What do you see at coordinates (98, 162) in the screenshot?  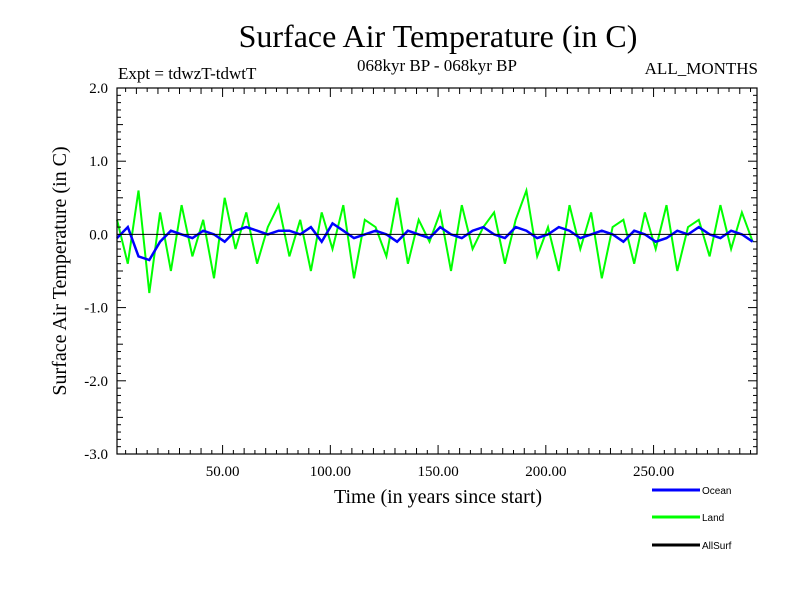 I see `y-tick-label: 1.0` at bounding box center [98, 162].